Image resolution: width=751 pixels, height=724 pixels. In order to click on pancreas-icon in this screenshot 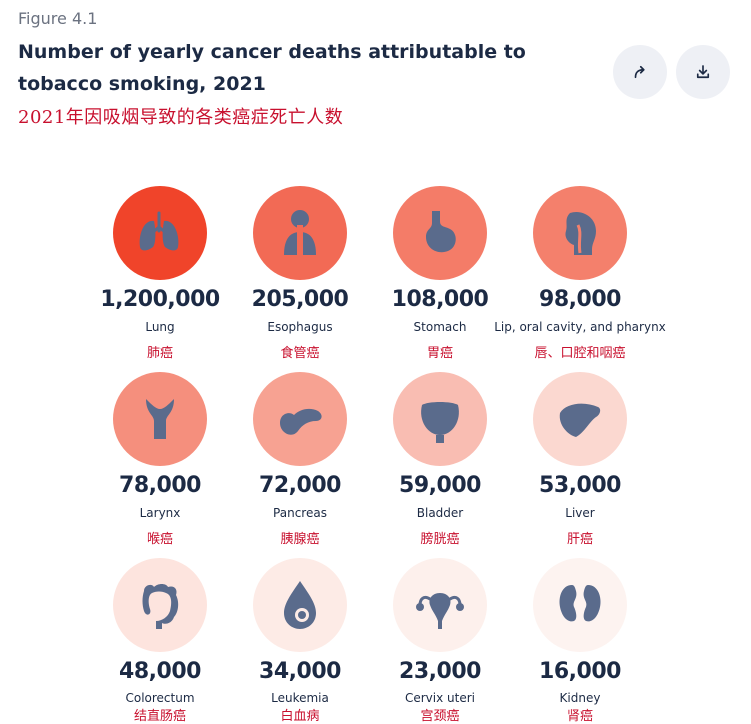, I will do `click(301, 421)`.